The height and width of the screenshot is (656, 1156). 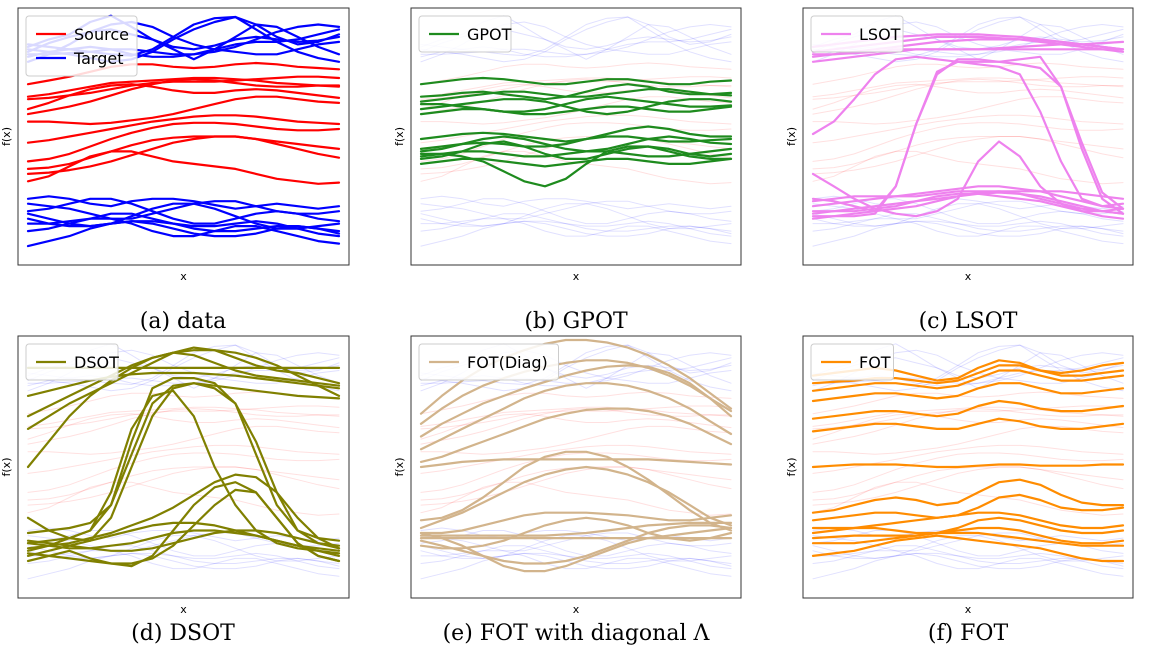 What do you see at coordinates (489, 34) in the screenshot?
I see `legend-label: GPOT` at bounding box center [489, 34].